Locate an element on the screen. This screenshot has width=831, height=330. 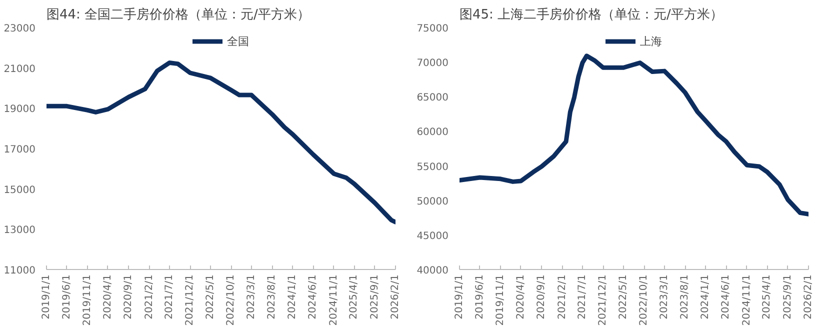
y-tick-label: 15000 is located at coordinates (20, 190).